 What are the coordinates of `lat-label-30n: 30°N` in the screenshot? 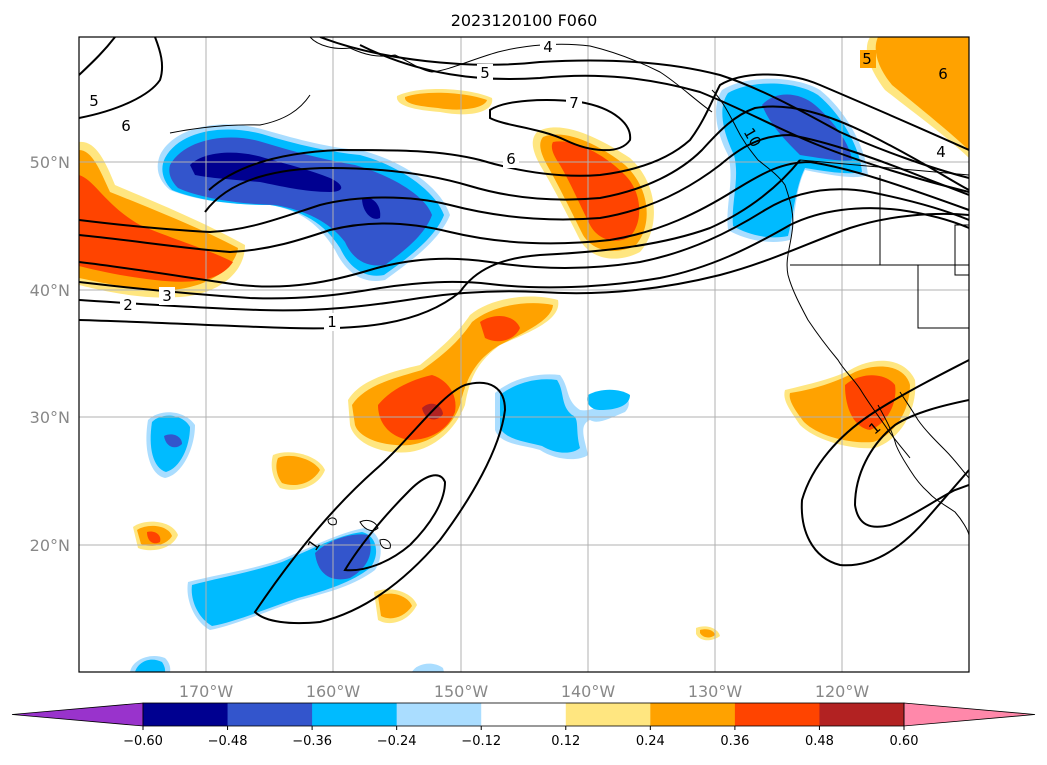 It's located at (50, 417).